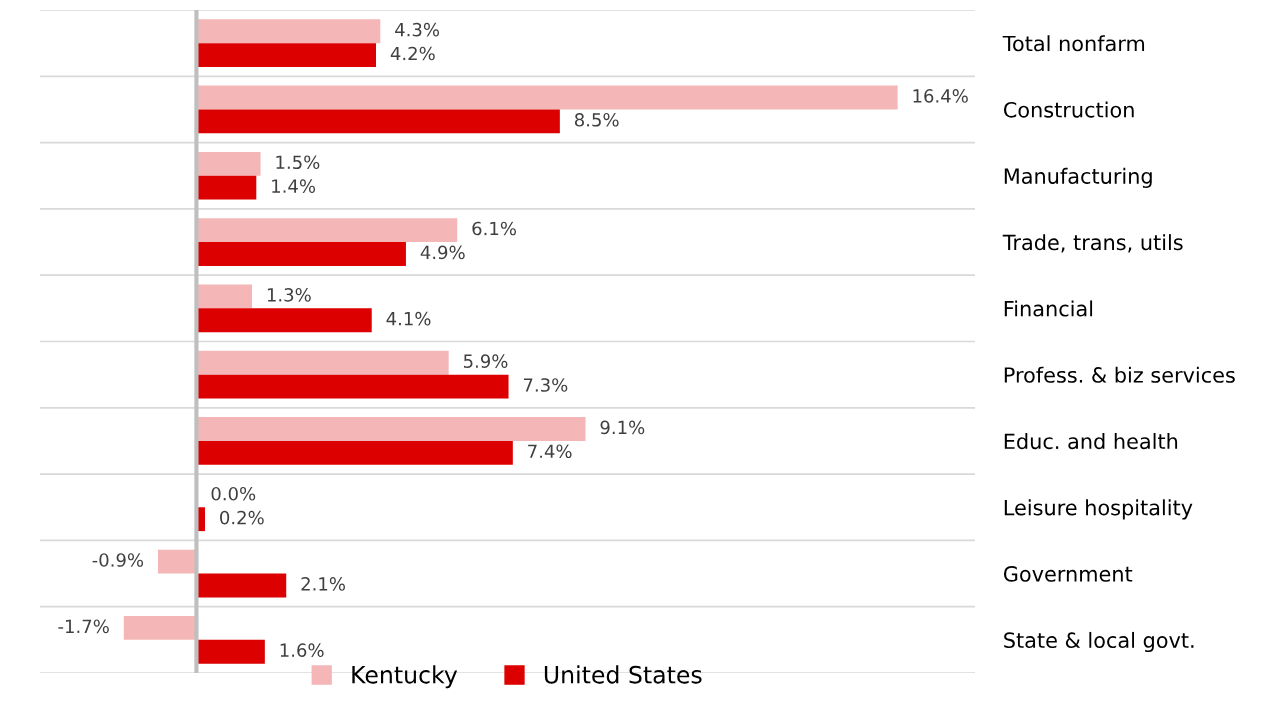 This screenshot has height=702, width=1268. I want to click on data-label: 1.5%, so click(298, 162).